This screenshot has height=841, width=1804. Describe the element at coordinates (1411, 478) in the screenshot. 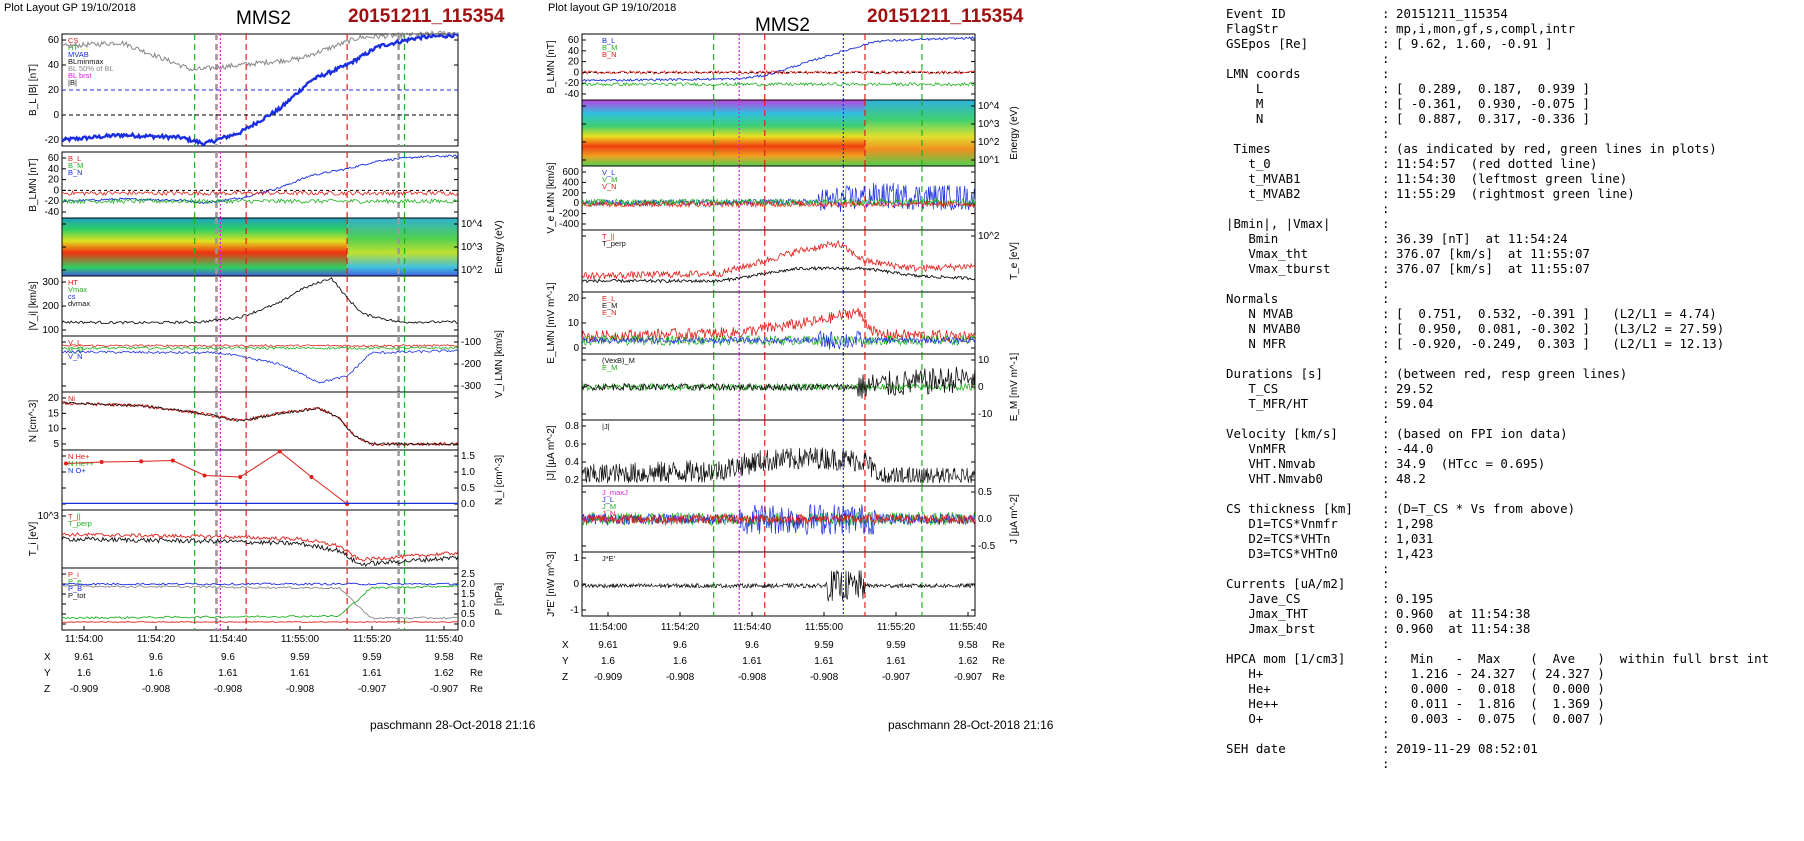

I see `info-value: 48.2` at that location.